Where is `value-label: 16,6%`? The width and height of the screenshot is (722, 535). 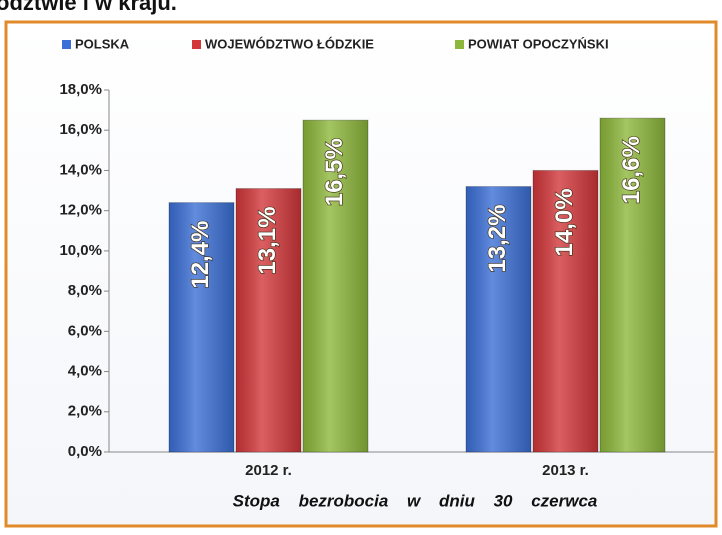
value-label: 16,6% is located at coordinates (631, 170).